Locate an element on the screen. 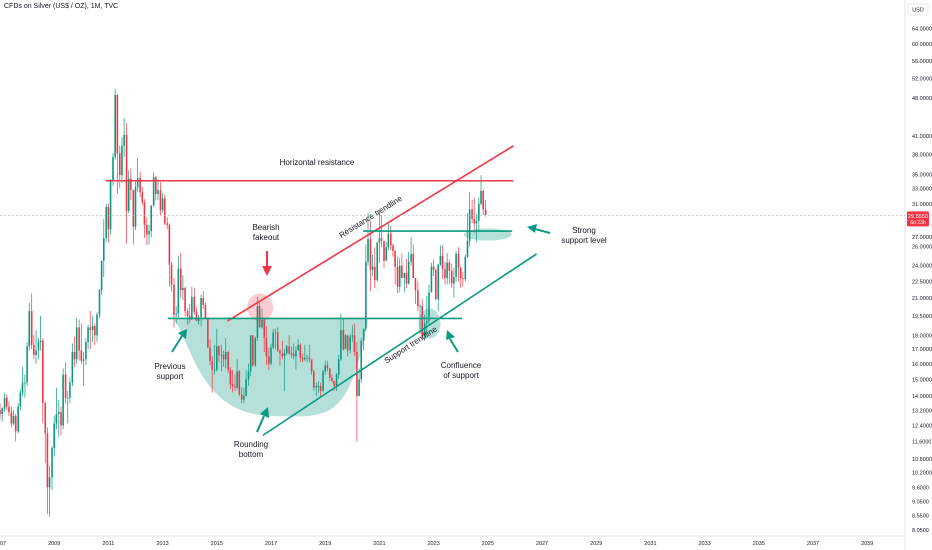 The image size is (932, 550). time-tick-label: 2029 is located at coordinates (596, 544).